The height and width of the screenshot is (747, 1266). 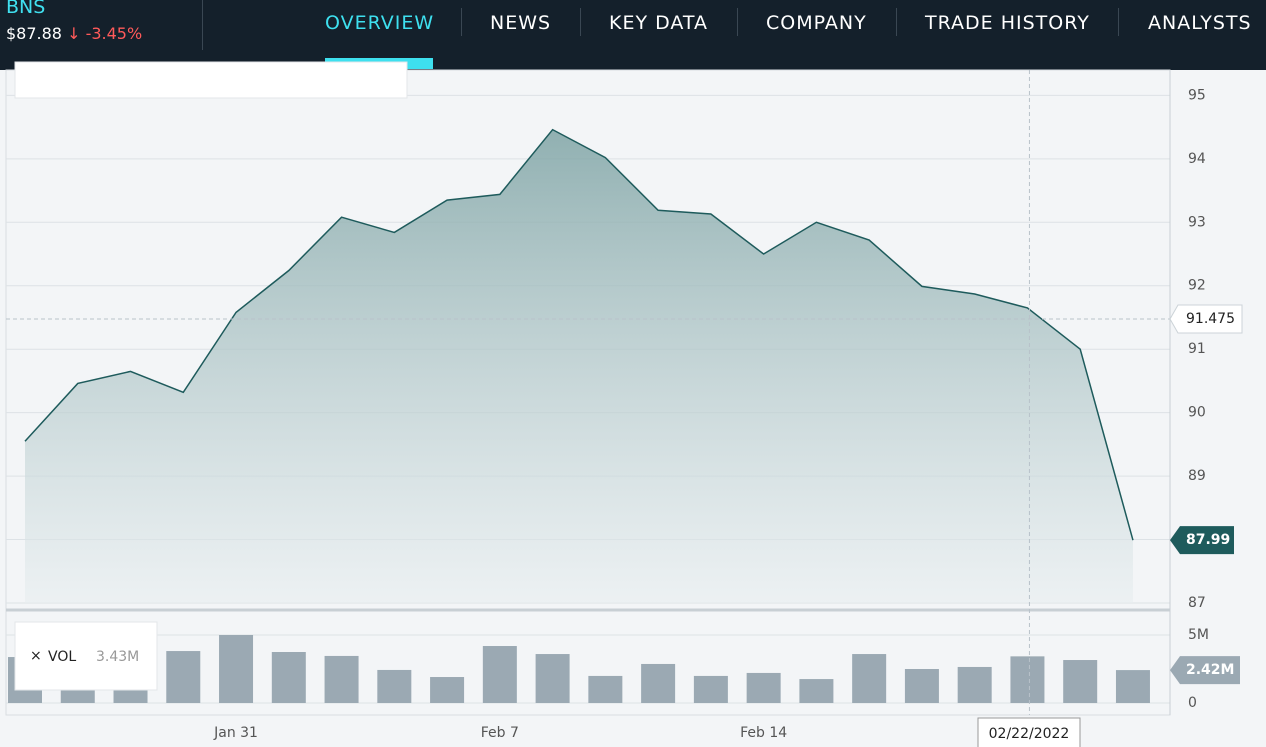 What do you see at coordinates (1197, 413) in the screenshot?
I see `y-tick-label: 90` at bounding box center [1197, 413].